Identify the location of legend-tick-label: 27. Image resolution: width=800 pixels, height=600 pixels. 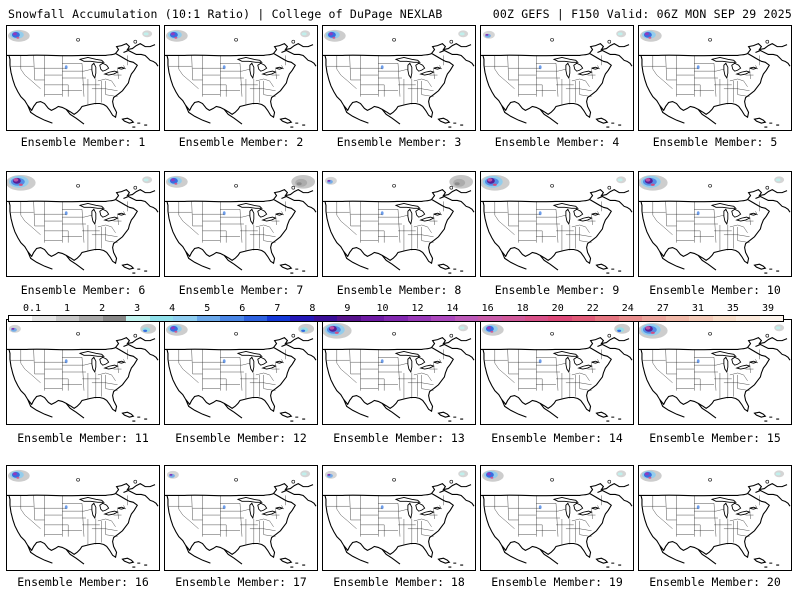
(662, 308).